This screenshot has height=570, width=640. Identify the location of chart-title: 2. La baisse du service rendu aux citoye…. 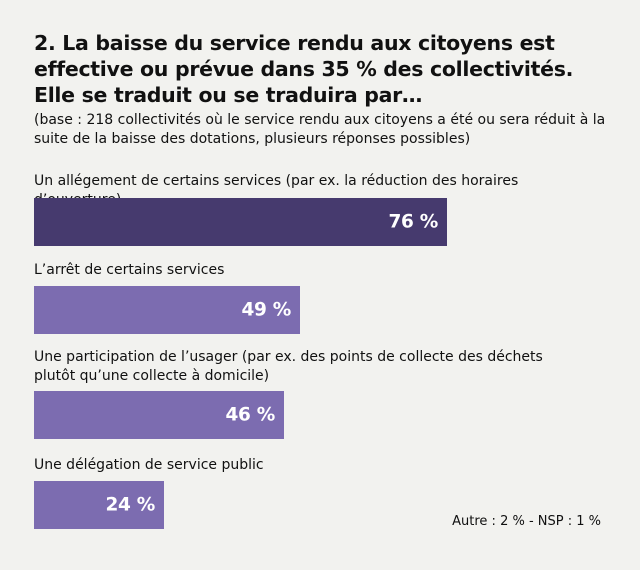
(304, 69).